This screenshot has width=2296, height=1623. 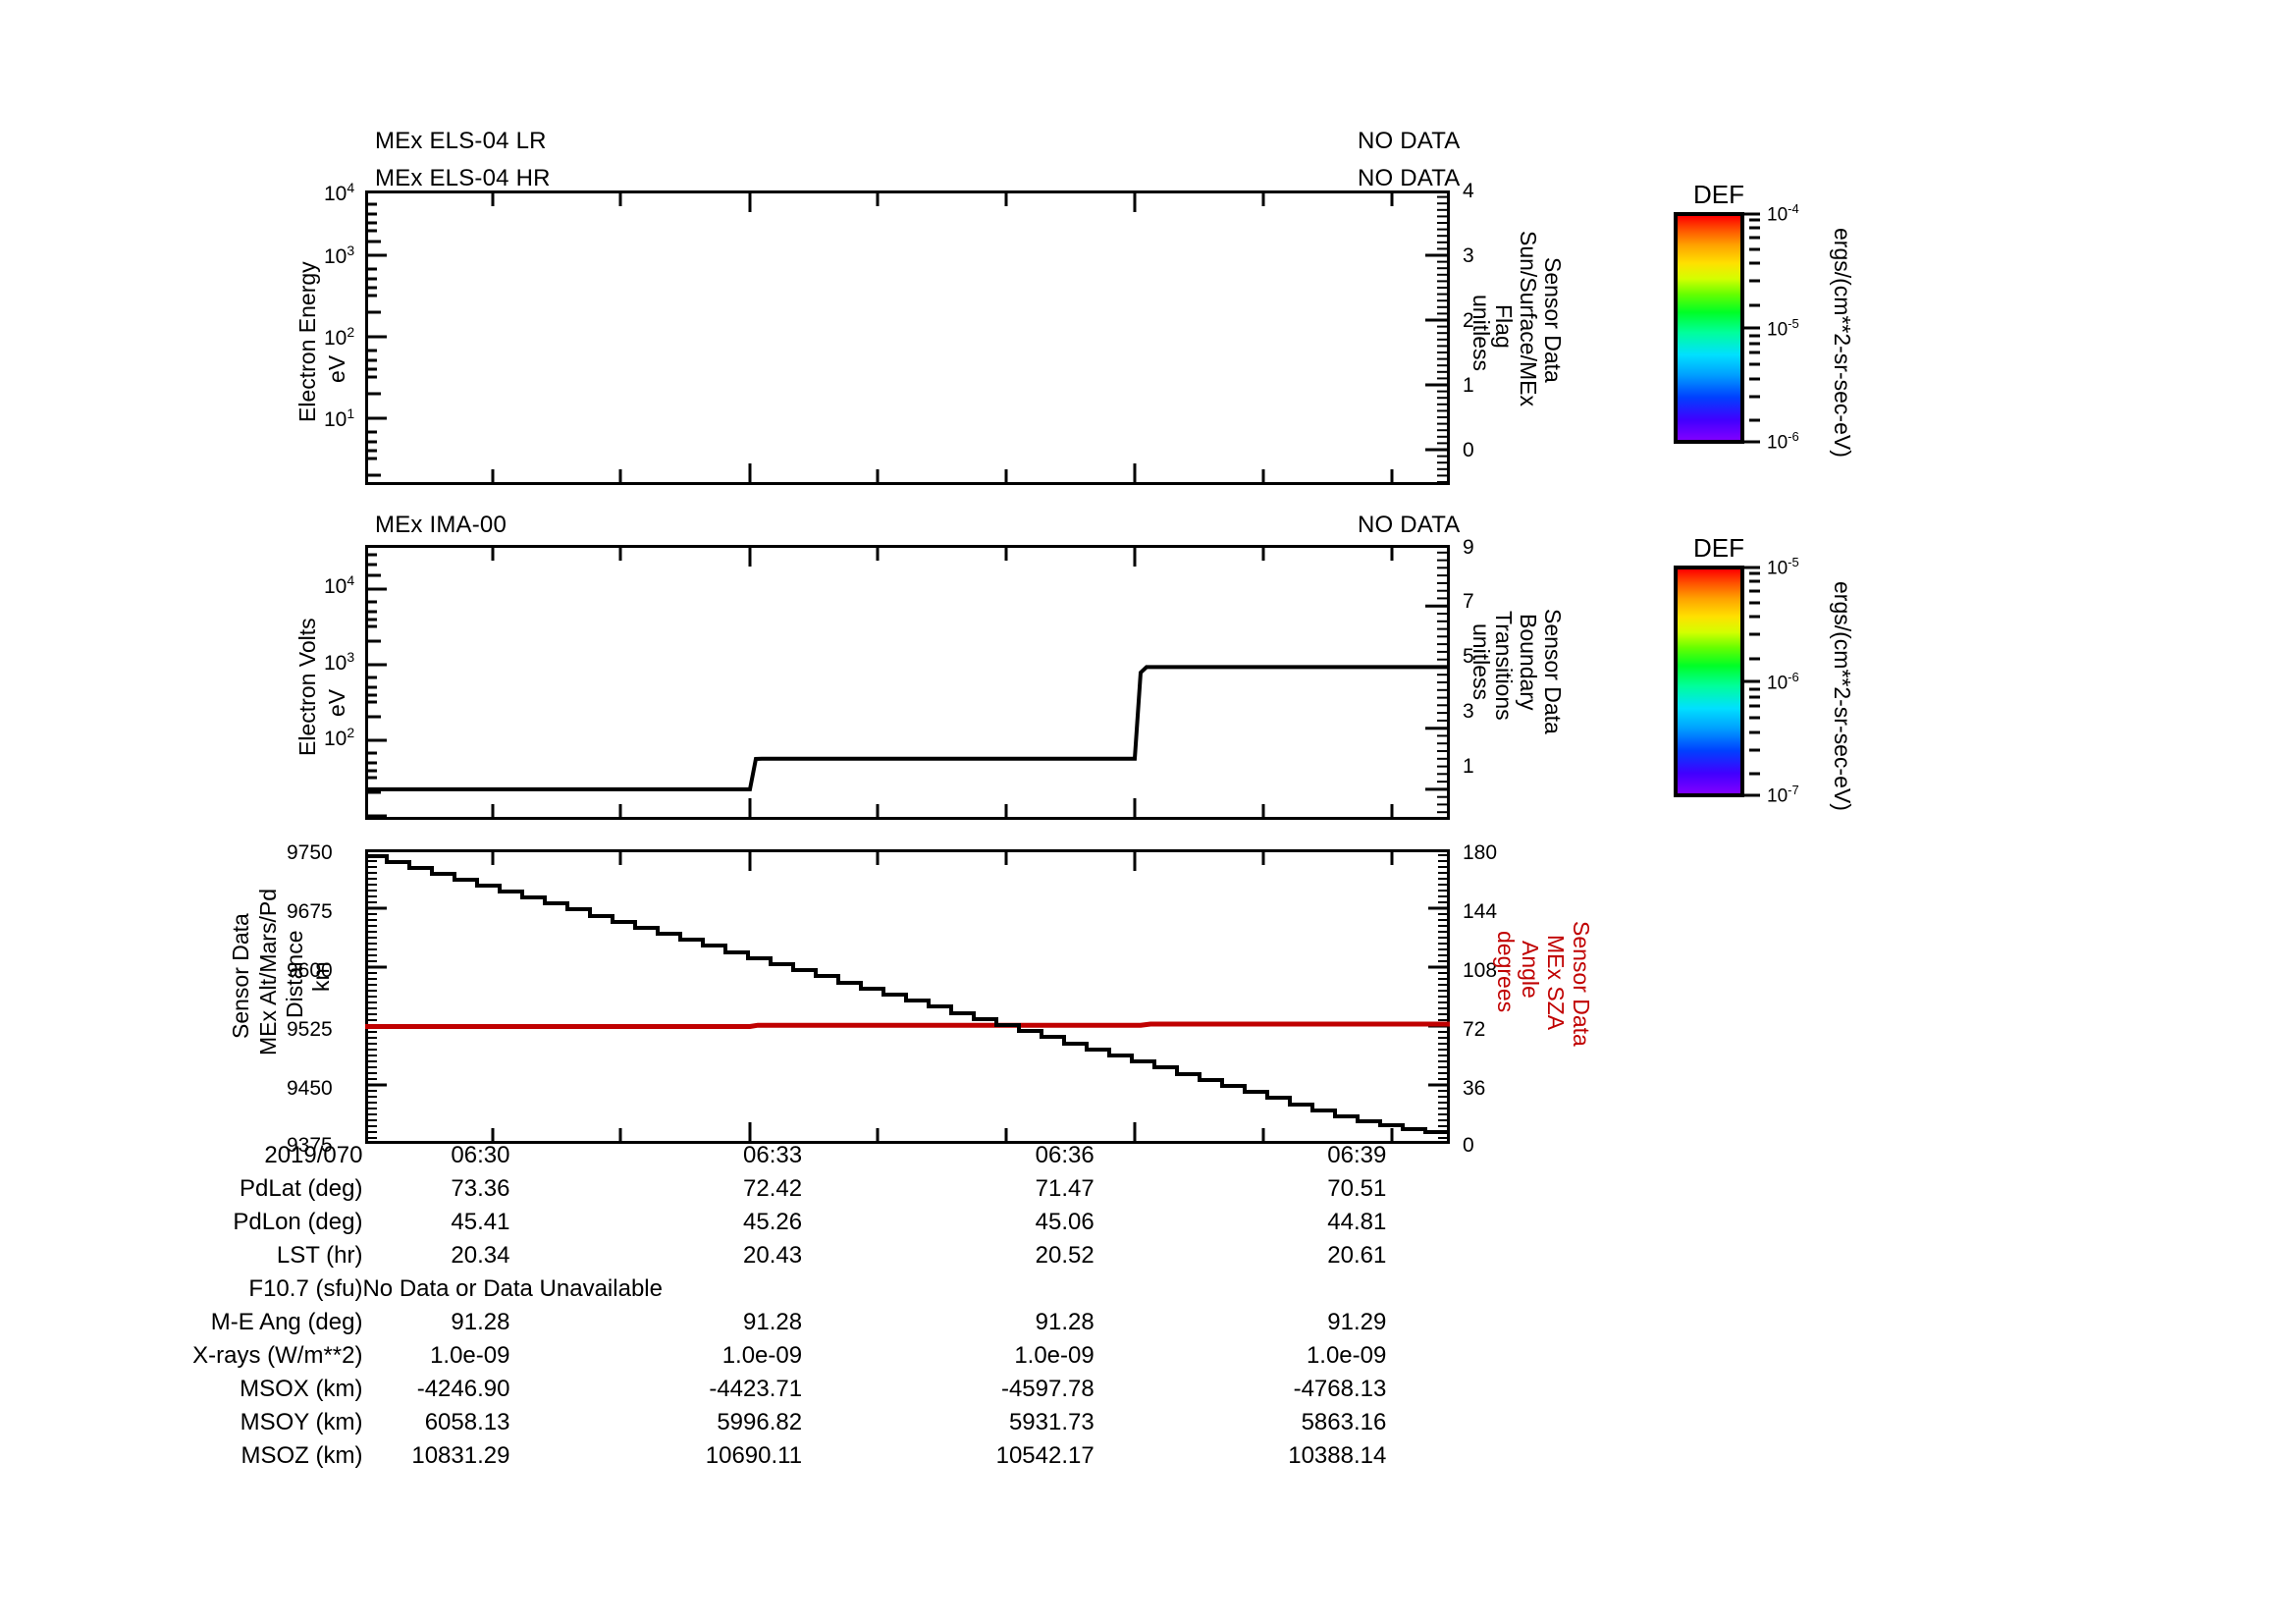 I want to click on row-value-2: 72.42, so click(x=773, y=1188).